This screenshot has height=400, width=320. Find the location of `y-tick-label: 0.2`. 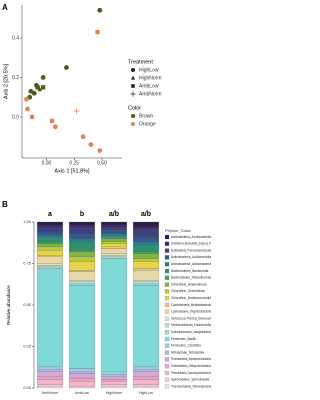

y-tick-label: 0.2 is located at coordinates (15, 78).